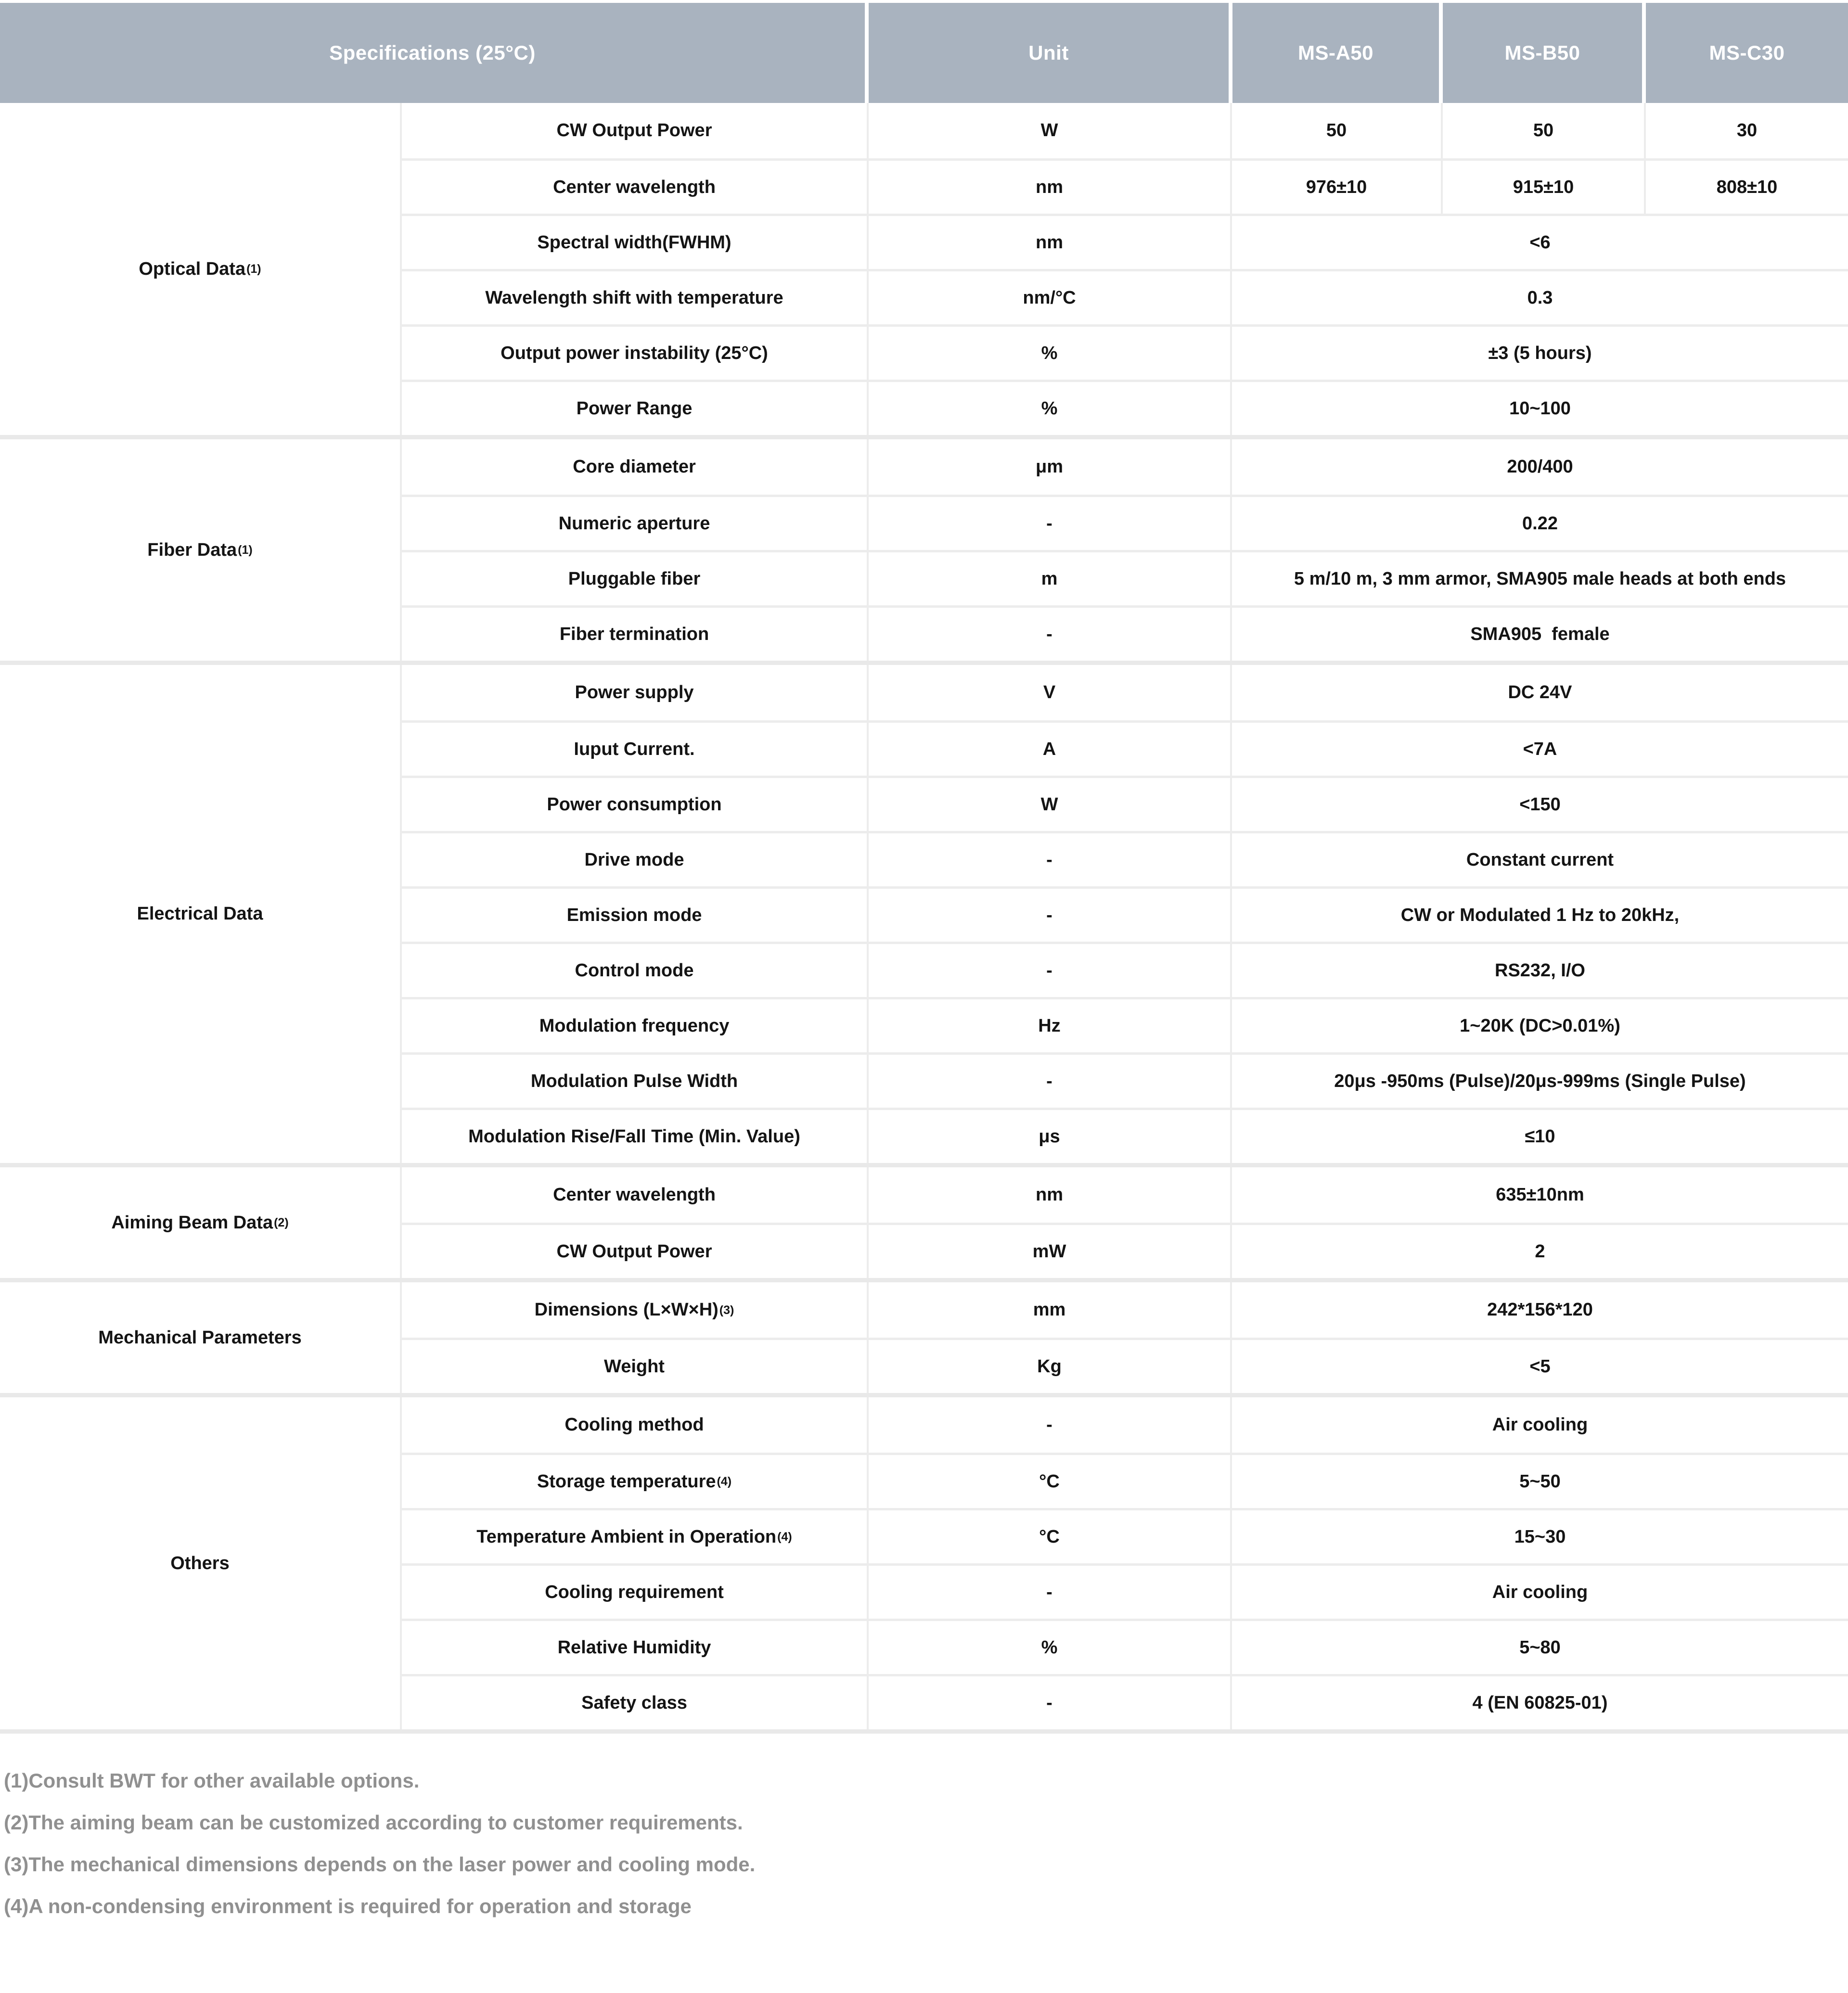 This screenshot has height=1993, width=1848. Describe the element at coordinates (1540, 1366) in the screenshot. I see `value-cell-merged: <5` at that location.